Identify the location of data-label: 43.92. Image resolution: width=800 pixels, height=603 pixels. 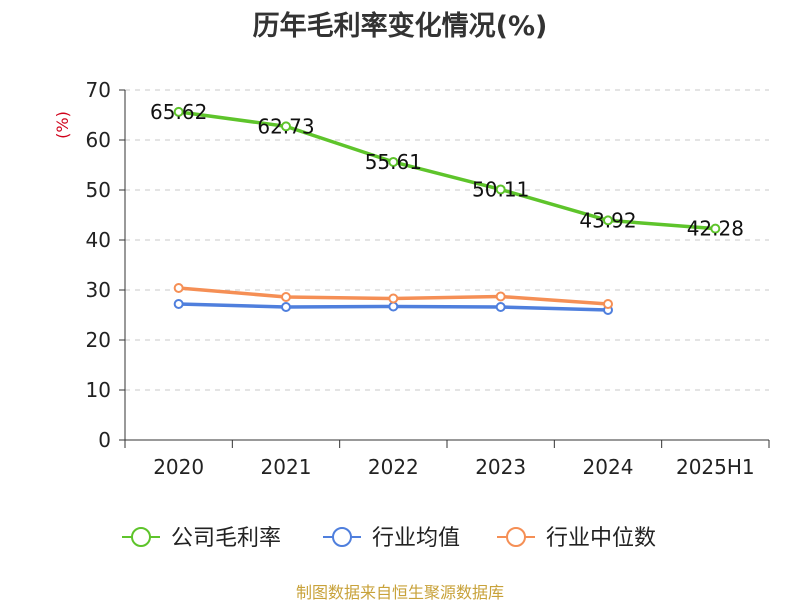
(607, 220).